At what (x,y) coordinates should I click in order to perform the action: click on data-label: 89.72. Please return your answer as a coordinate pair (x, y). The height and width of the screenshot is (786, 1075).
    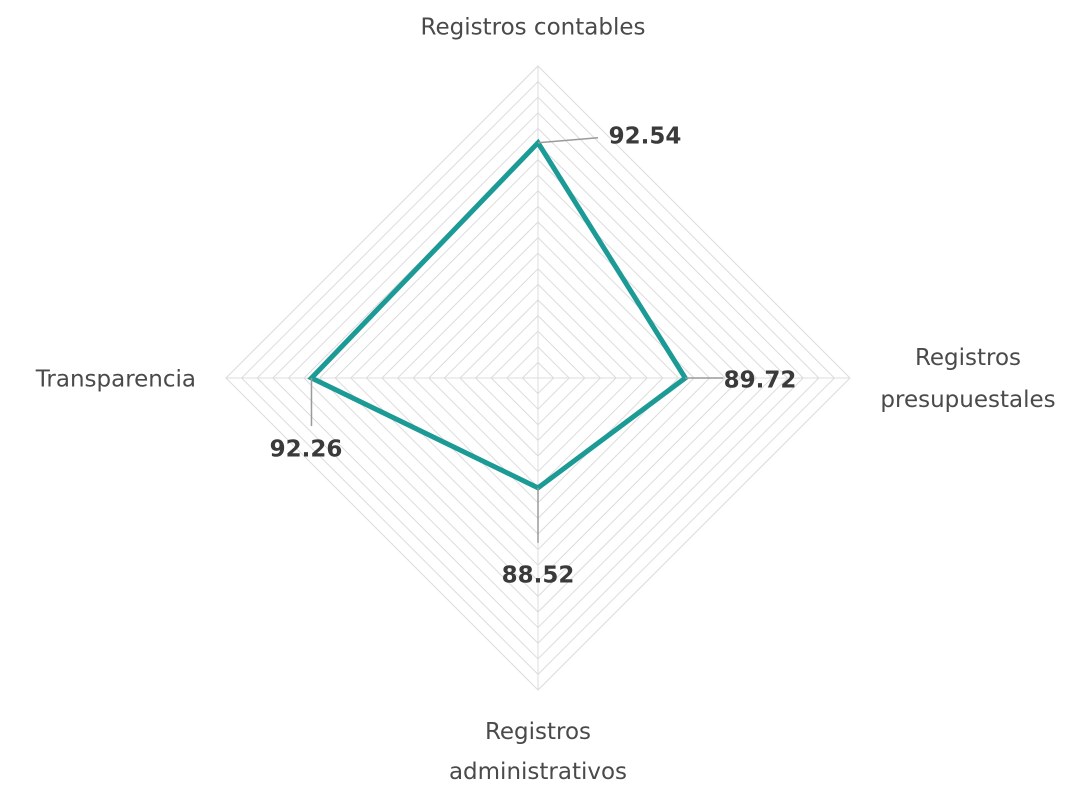
    Looking at the image, I should click on (760, 381).